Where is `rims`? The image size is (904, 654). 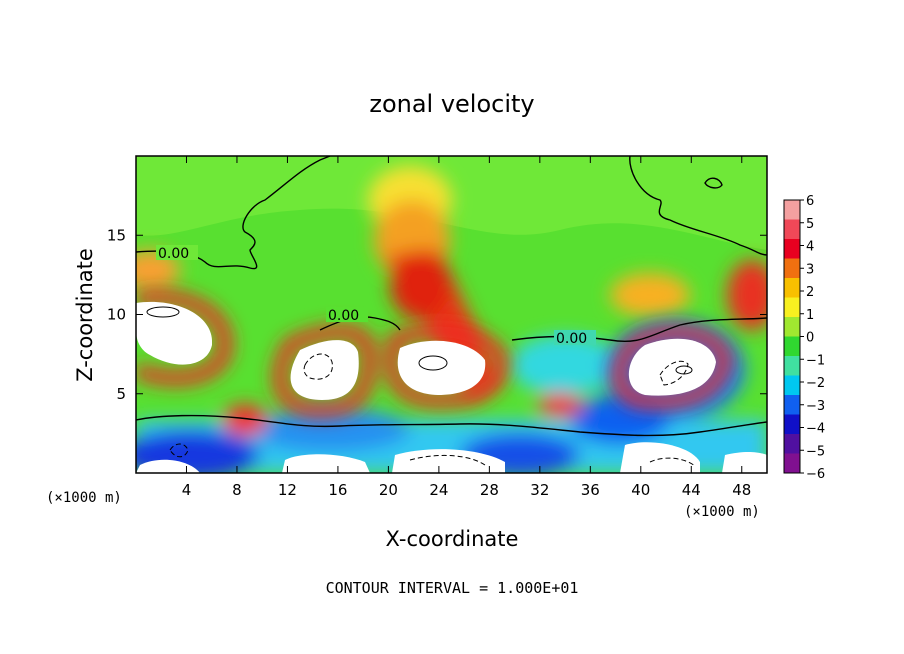
rims is located at coordinates (434, 354).